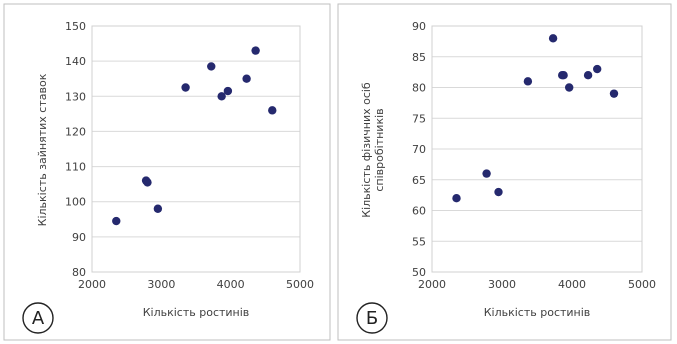  I want to click on y-tick-label: 130, so click(75, 96).